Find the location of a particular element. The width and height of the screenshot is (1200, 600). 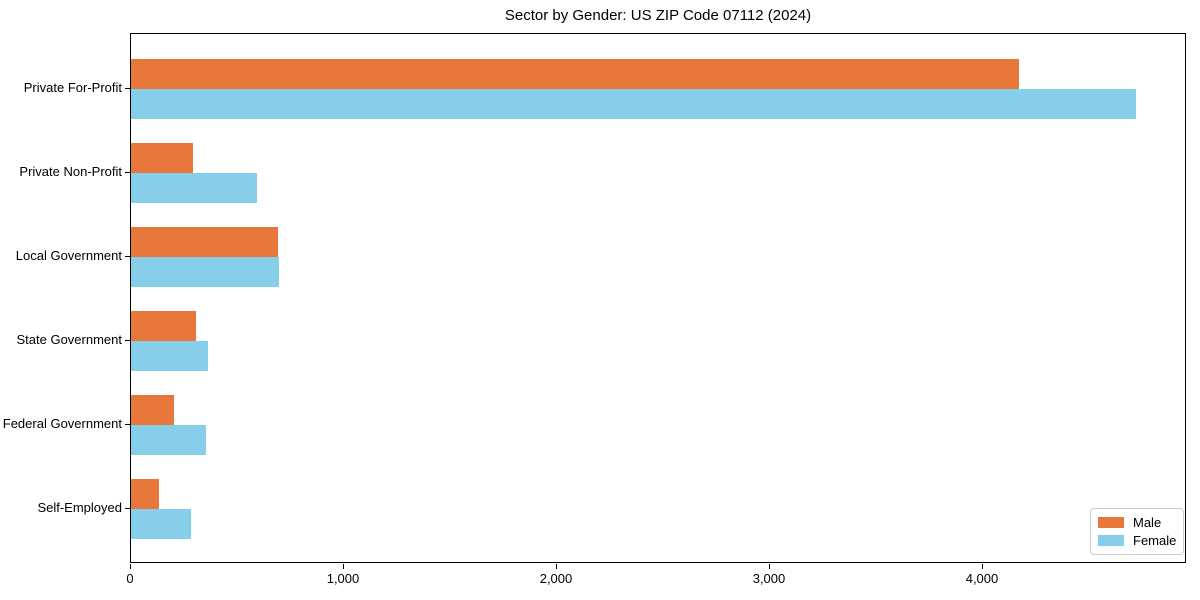

legend-swatch-male is located at coordinates (1111, 522).